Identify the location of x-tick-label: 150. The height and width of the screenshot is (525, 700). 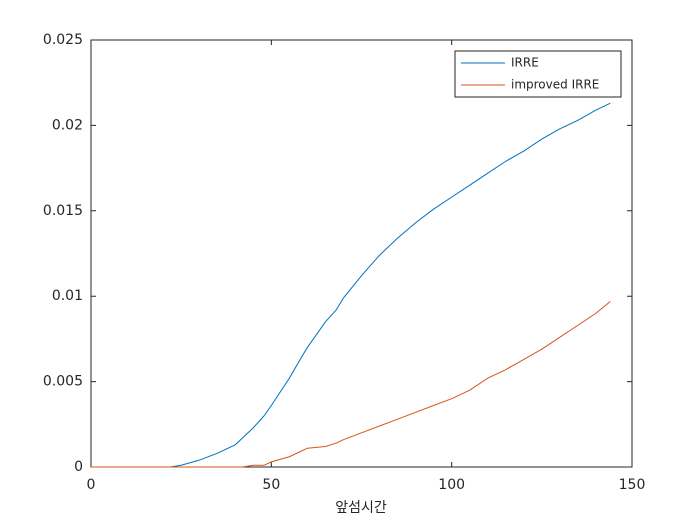
(632, 485).